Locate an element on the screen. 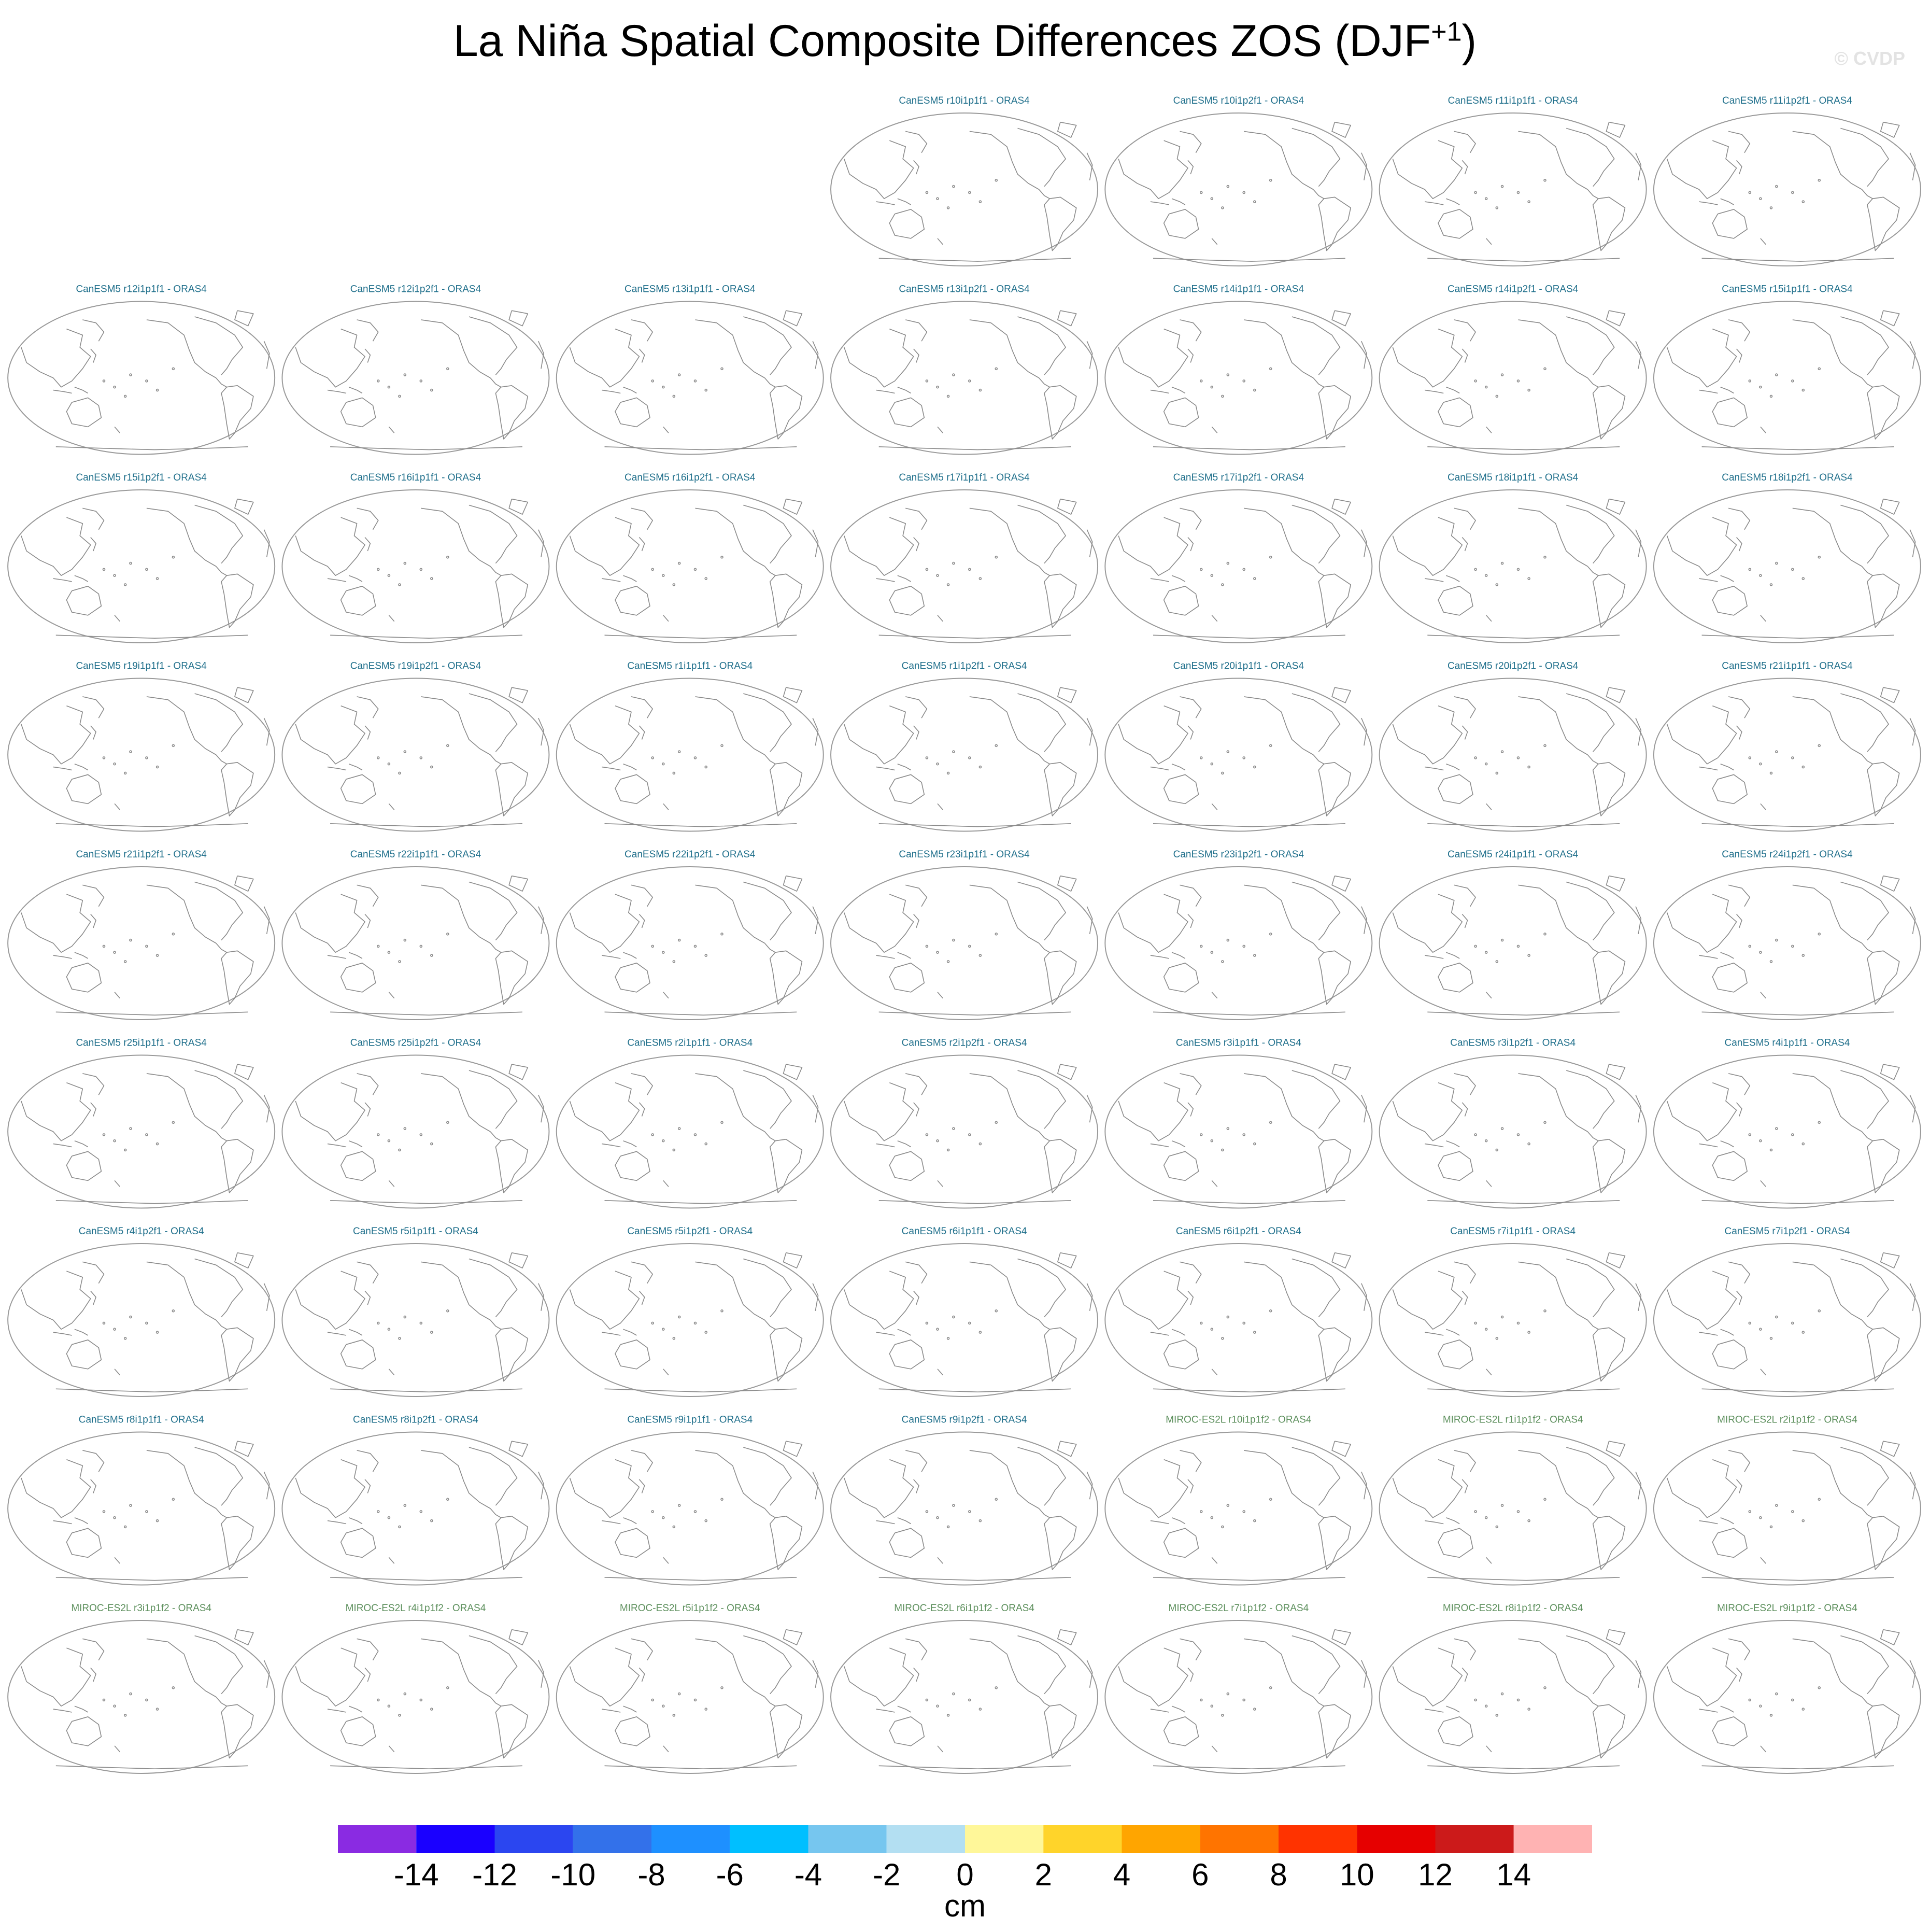 This screenshot has width=1930, height=1932. map-panel: CanESM5 r17i1p1f1 - ORAS4 is located at coordinates (964, 557).